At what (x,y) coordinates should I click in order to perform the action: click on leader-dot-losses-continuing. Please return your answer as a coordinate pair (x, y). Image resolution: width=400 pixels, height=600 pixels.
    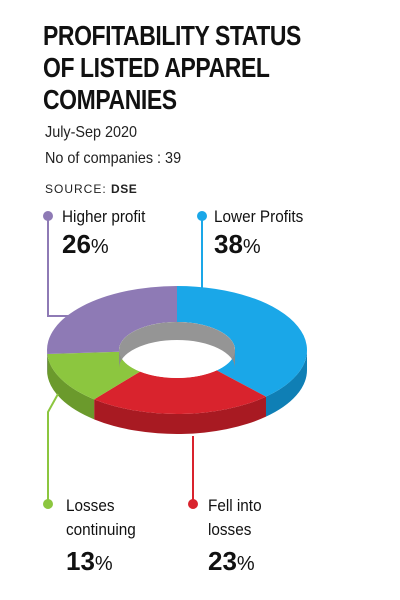
    Looking at the image, I should click on (48, 504).